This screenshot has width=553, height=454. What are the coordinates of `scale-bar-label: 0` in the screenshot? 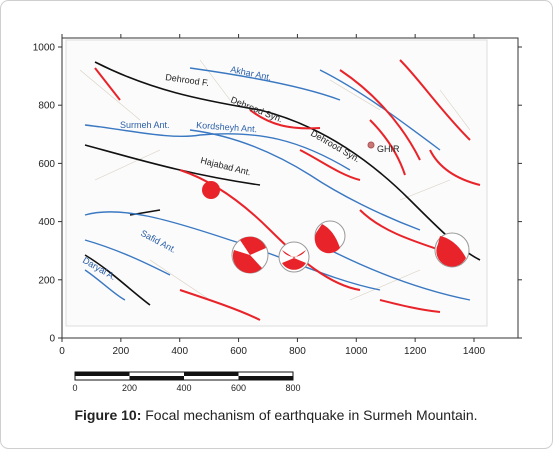 It's located at (74, 388).